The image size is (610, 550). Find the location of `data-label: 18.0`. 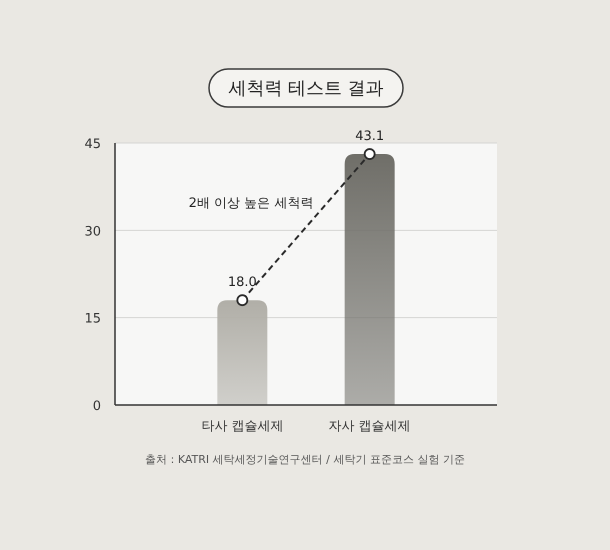

data-label: 18.0 is located at coordinates (242, 282).